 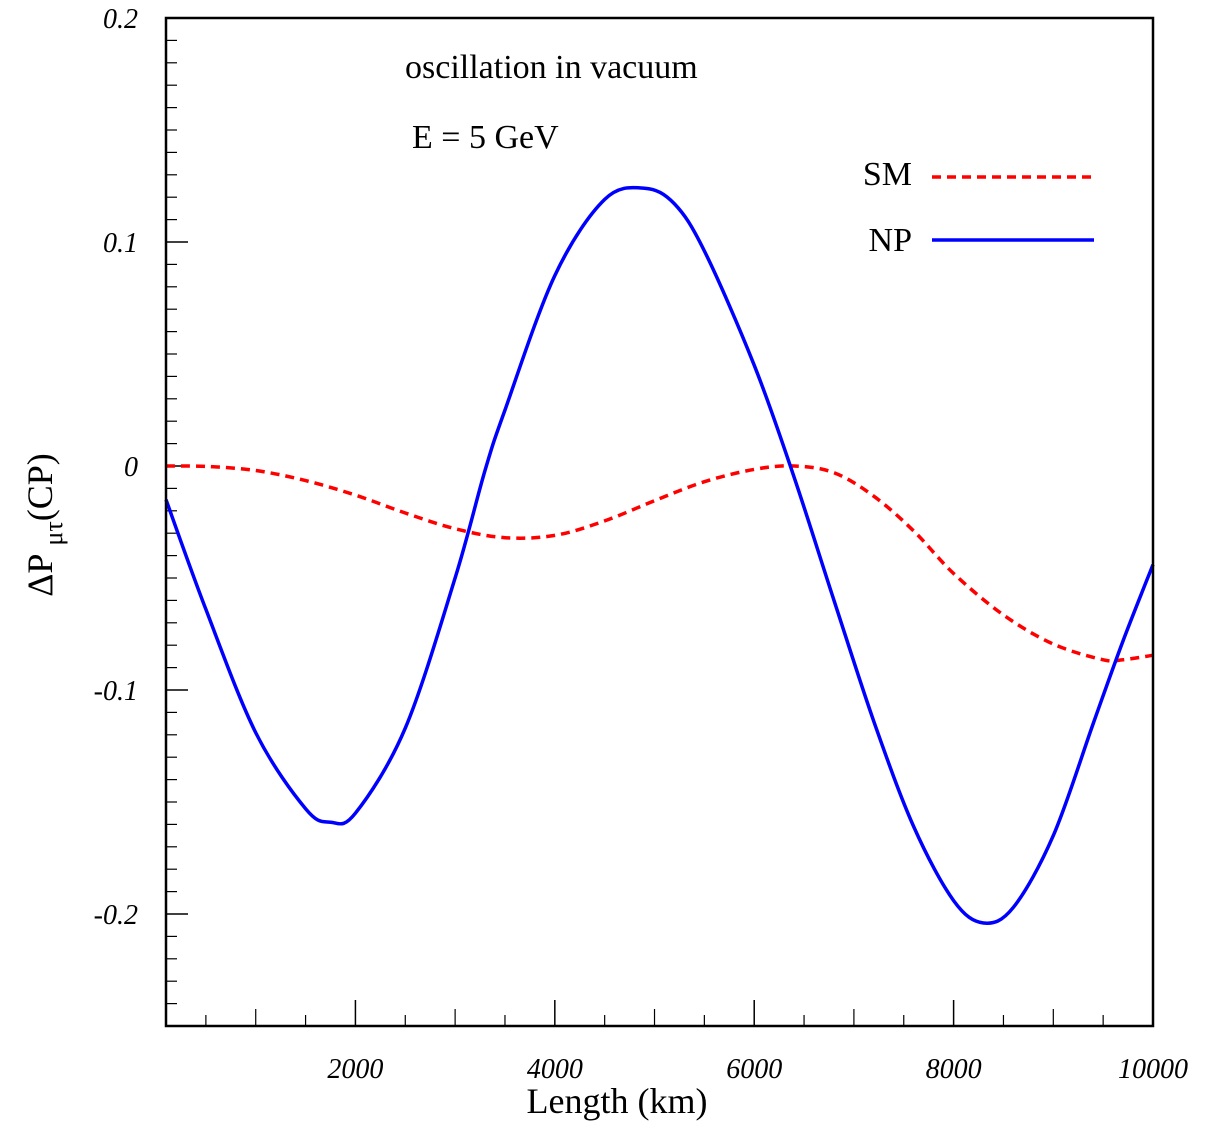 What do you see at coordinates (617, 1101) in the screenshot?
I see `x-axis-label: Length (km)` at bounding box center [617, 1101].